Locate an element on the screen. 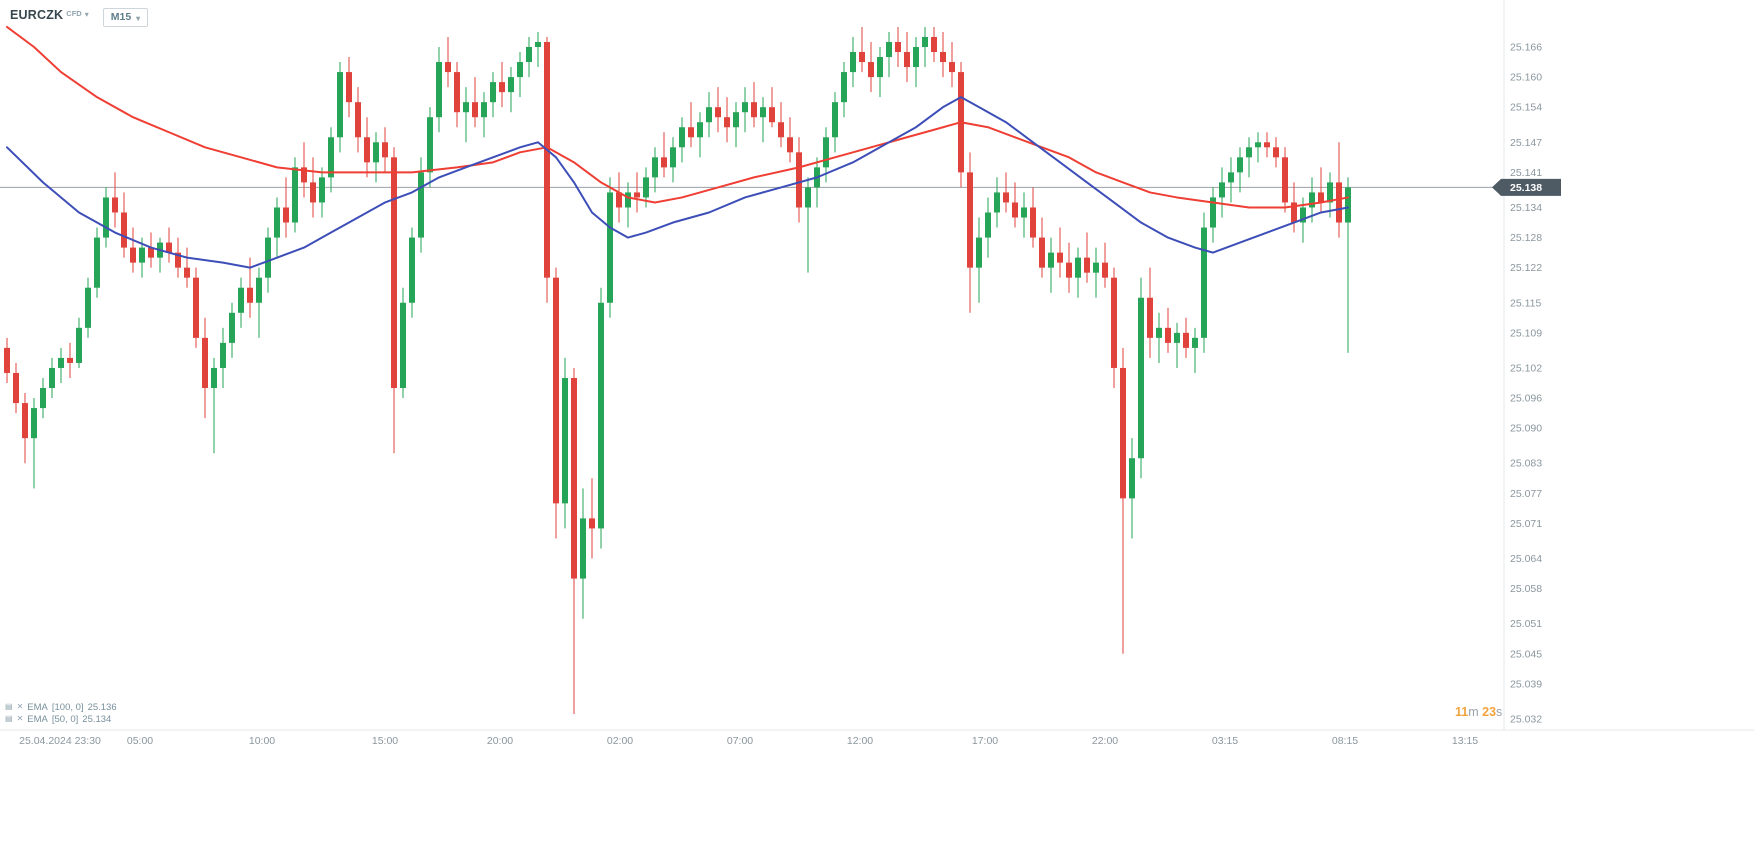  symbol-label: EURCZK is located at coordinates (37, 15).